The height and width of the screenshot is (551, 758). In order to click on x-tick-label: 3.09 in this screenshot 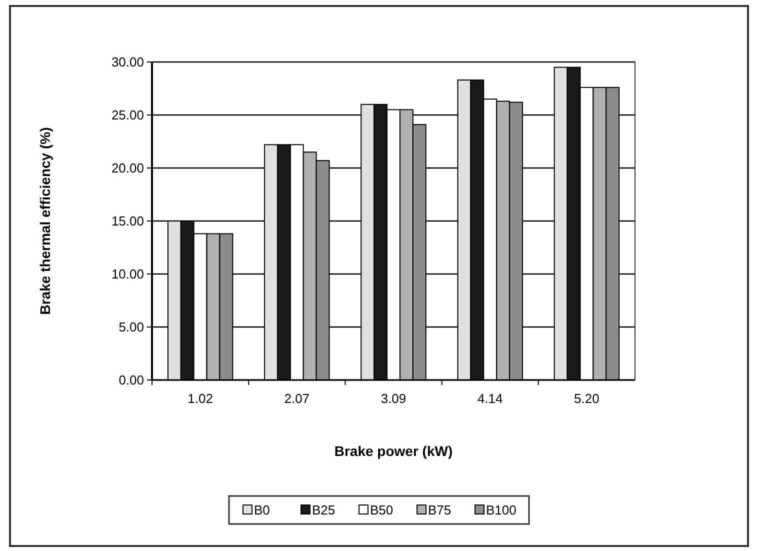, I will do `click(393, 398)`.